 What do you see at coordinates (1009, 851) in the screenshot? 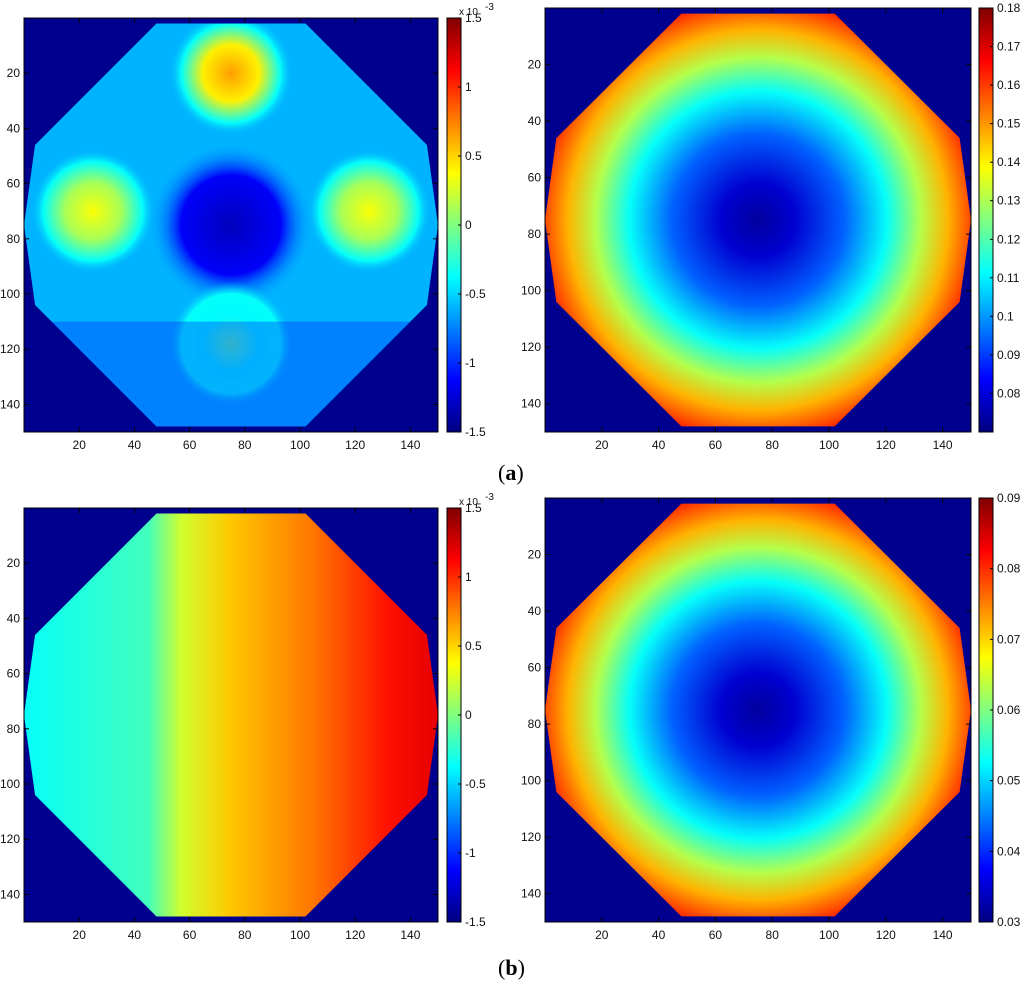
I see `colorbar-tick-label: 0.04` at bounding box center [1009, 851].